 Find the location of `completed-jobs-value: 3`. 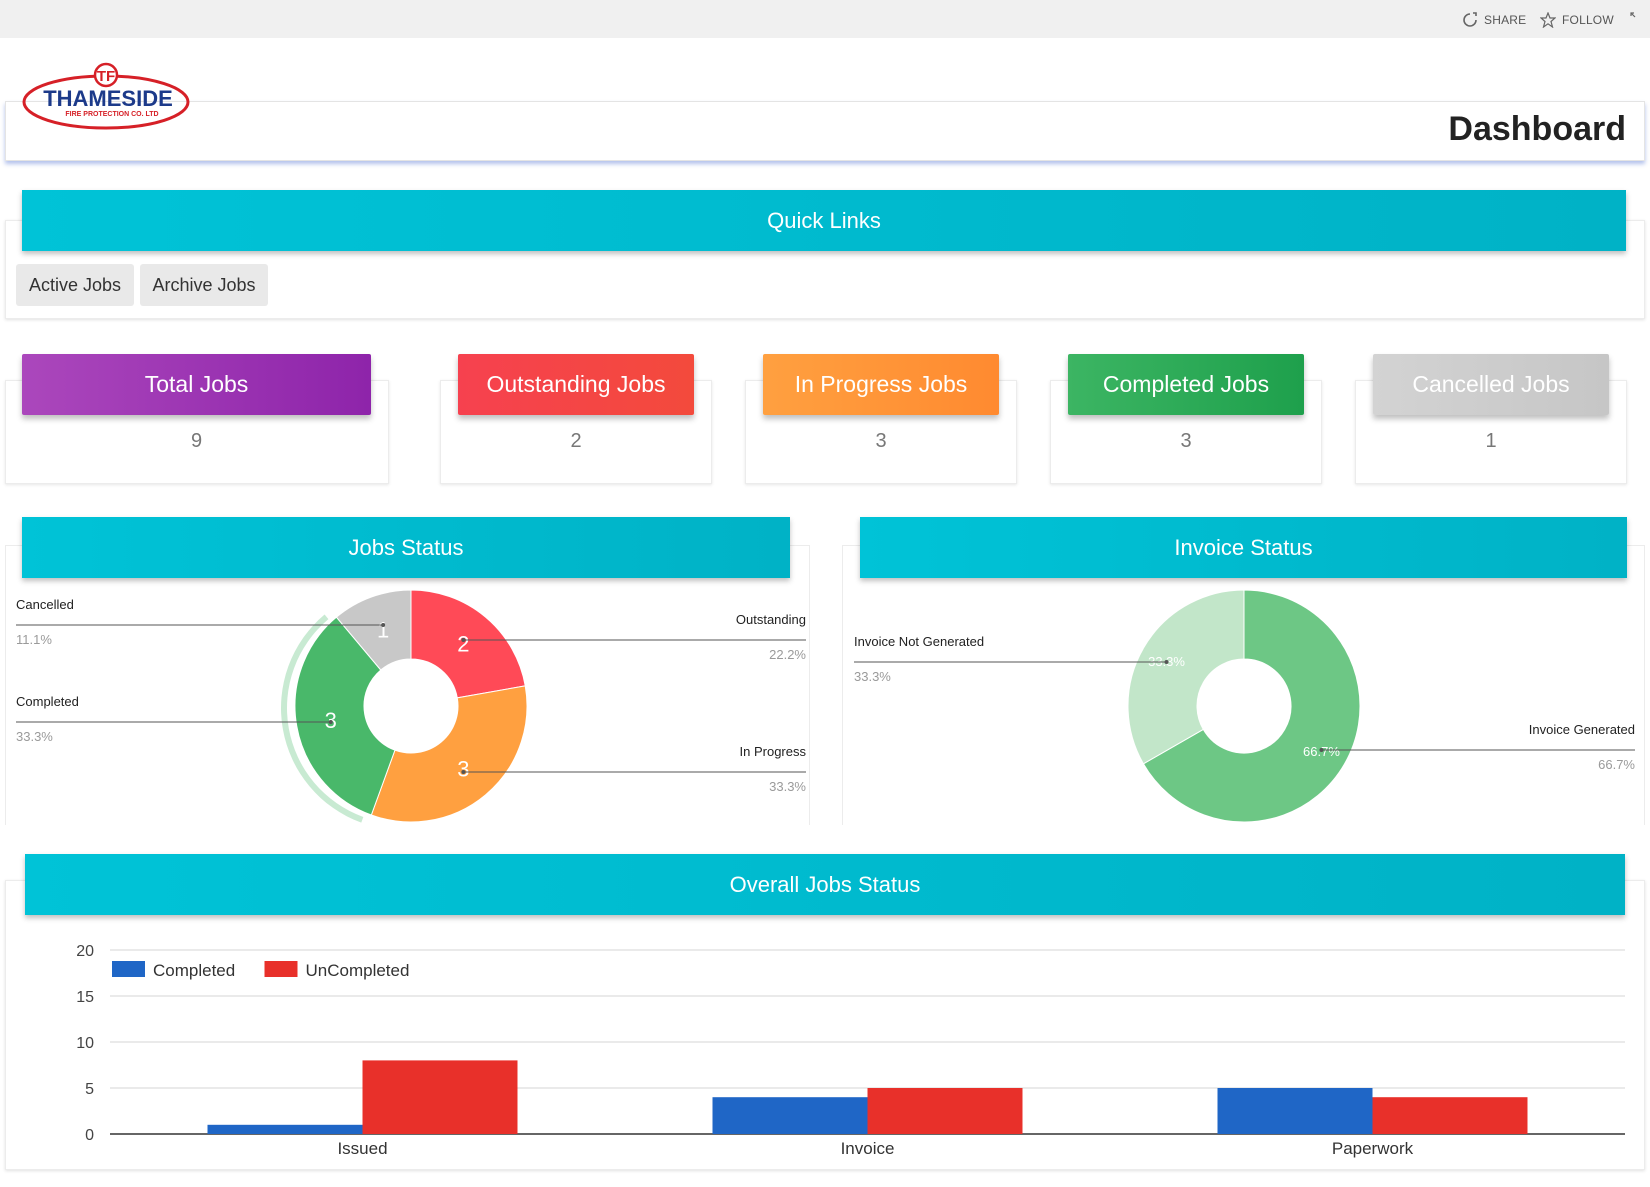

completed-jobs-value: 3 is located at coordinates (1186, 441).